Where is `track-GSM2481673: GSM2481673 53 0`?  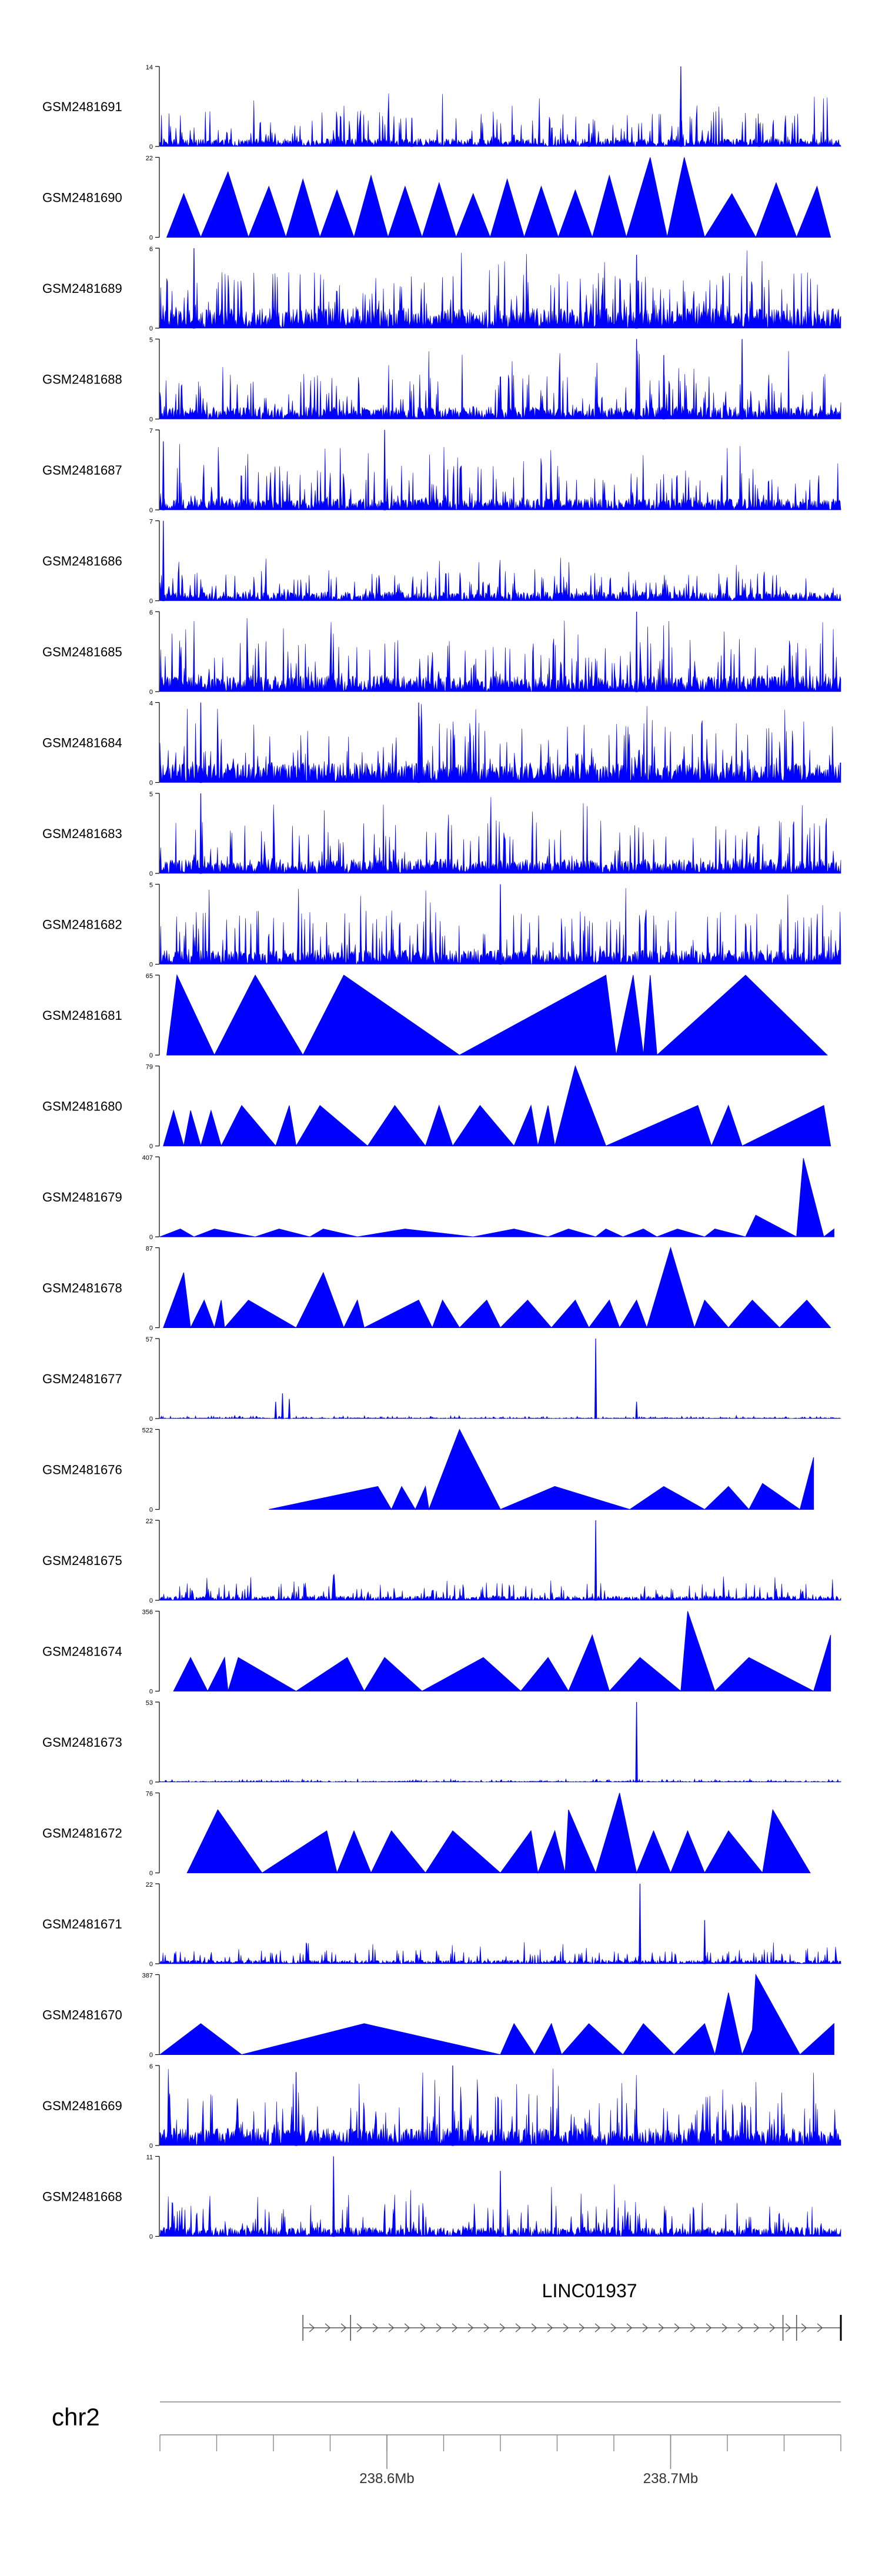 track-GSM2481673: GSM2481673 53 0 is located at coordinates (441, 1743).